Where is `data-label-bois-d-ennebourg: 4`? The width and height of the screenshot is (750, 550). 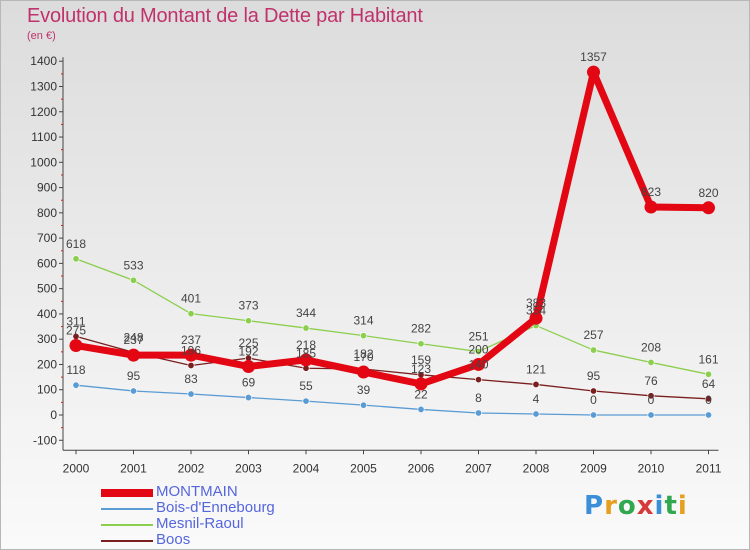
data-label-bois-d-ennebourg: 4 is located at coordinates (536, 399).